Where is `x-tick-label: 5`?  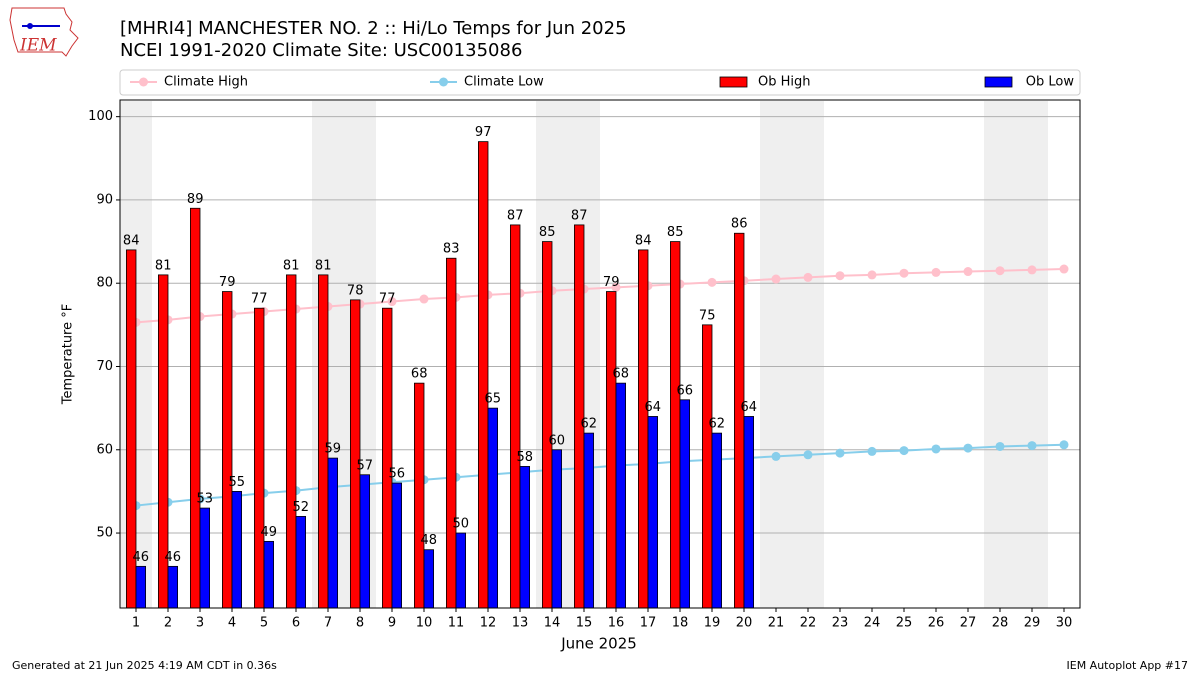
x-tick-label: 5 is located at coordinates (264, 623).